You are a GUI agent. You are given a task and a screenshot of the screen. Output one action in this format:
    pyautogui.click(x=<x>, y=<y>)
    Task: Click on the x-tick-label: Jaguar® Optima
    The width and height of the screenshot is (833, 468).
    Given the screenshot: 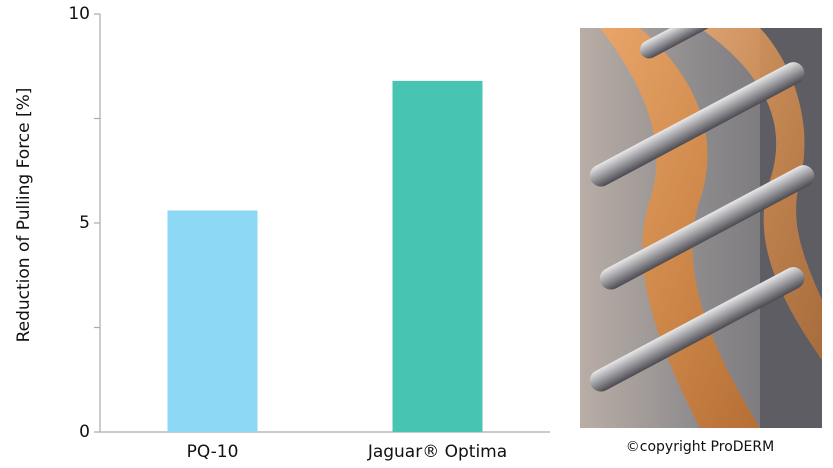 What is the action you would take?
    pyautogui.click(x=437, y=452)
    